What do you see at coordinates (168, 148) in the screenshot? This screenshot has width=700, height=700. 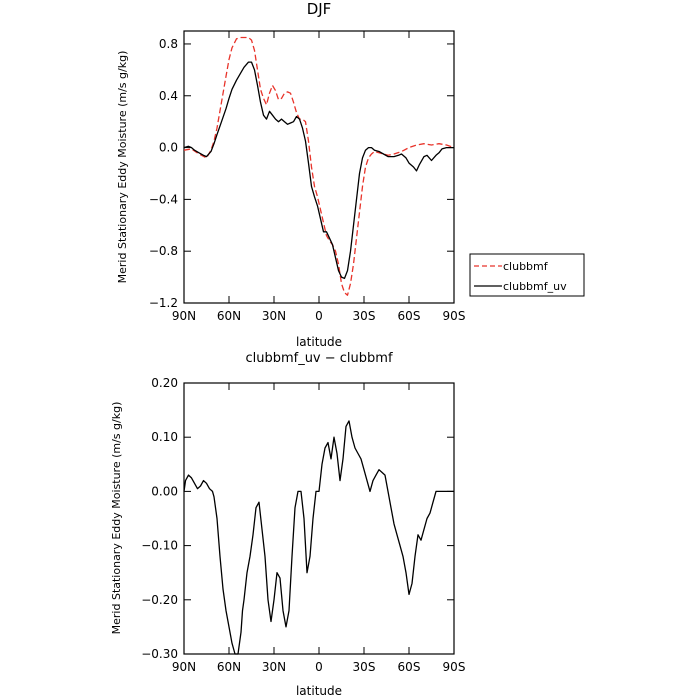 I see `top-chart-y-tick-label-2: 0.0` at bounding box center [168, 148].